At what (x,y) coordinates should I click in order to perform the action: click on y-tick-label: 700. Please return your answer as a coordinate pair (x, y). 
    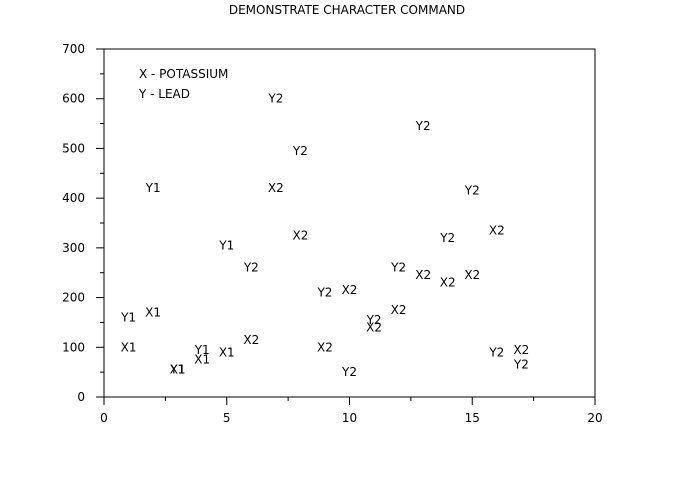
    Looking at the image, I should click on (73, 49).